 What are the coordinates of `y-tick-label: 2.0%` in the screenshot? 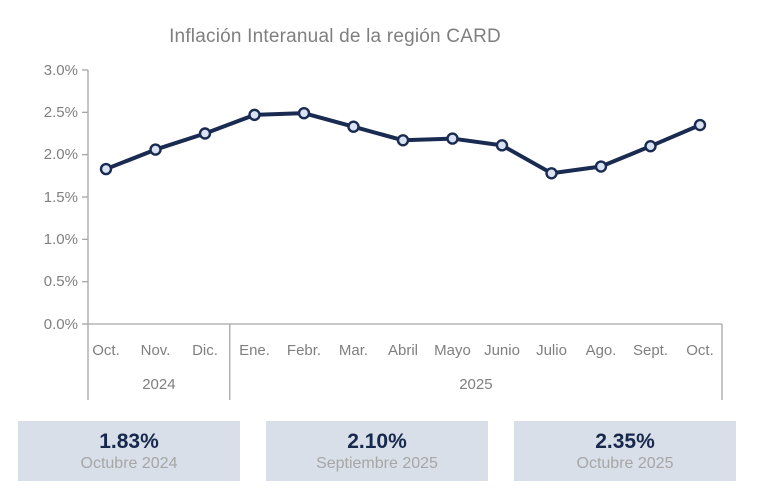 It's located at (60, 155).